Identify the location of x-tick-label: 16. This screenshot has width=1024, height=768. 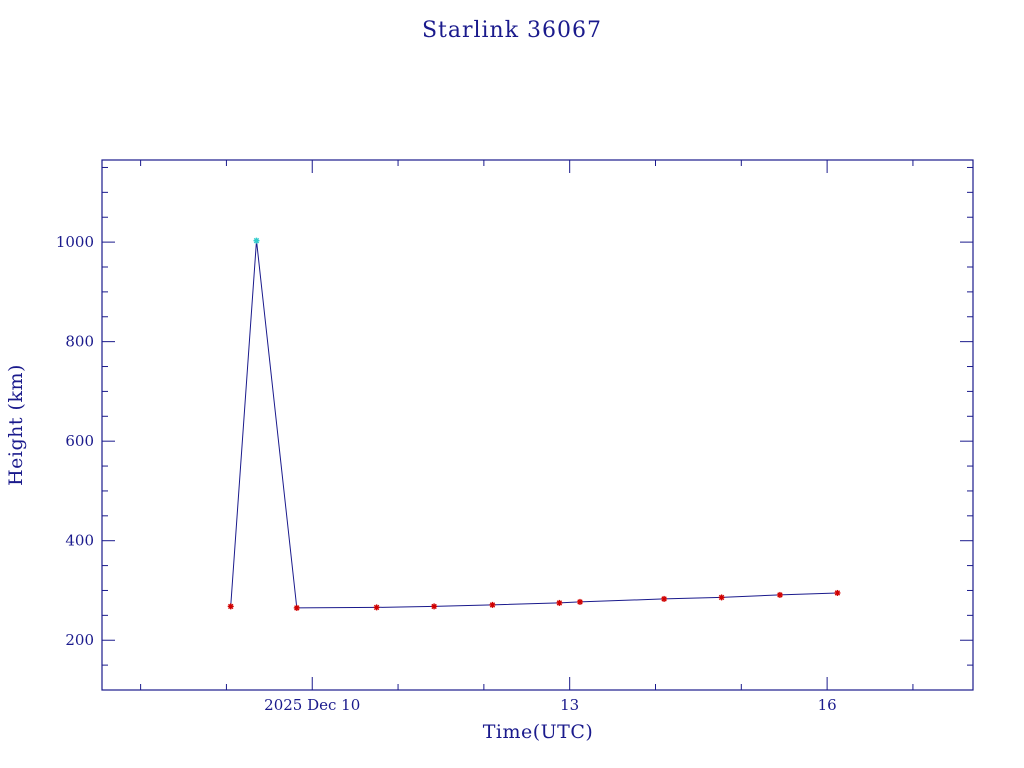
(827, 705).